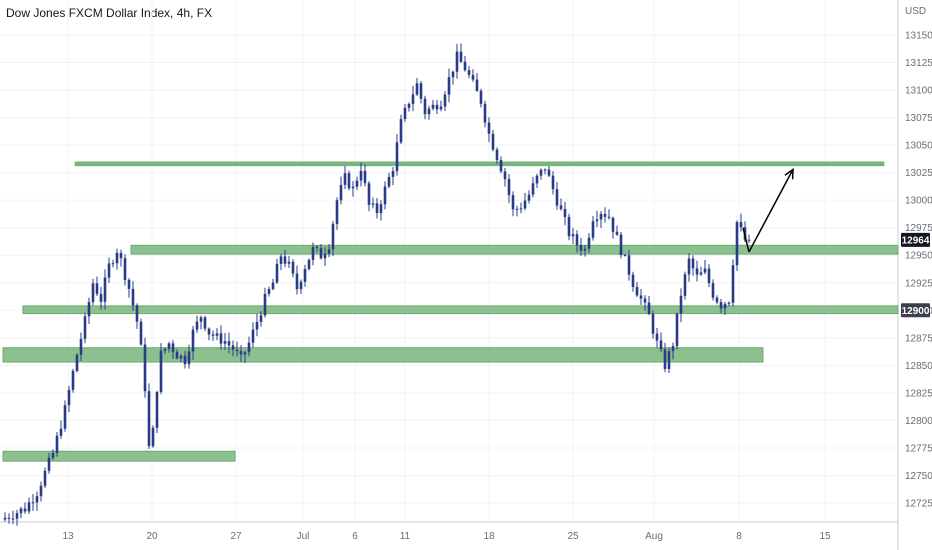  I want to click on last-price-label: 12964, so click(916, 240).